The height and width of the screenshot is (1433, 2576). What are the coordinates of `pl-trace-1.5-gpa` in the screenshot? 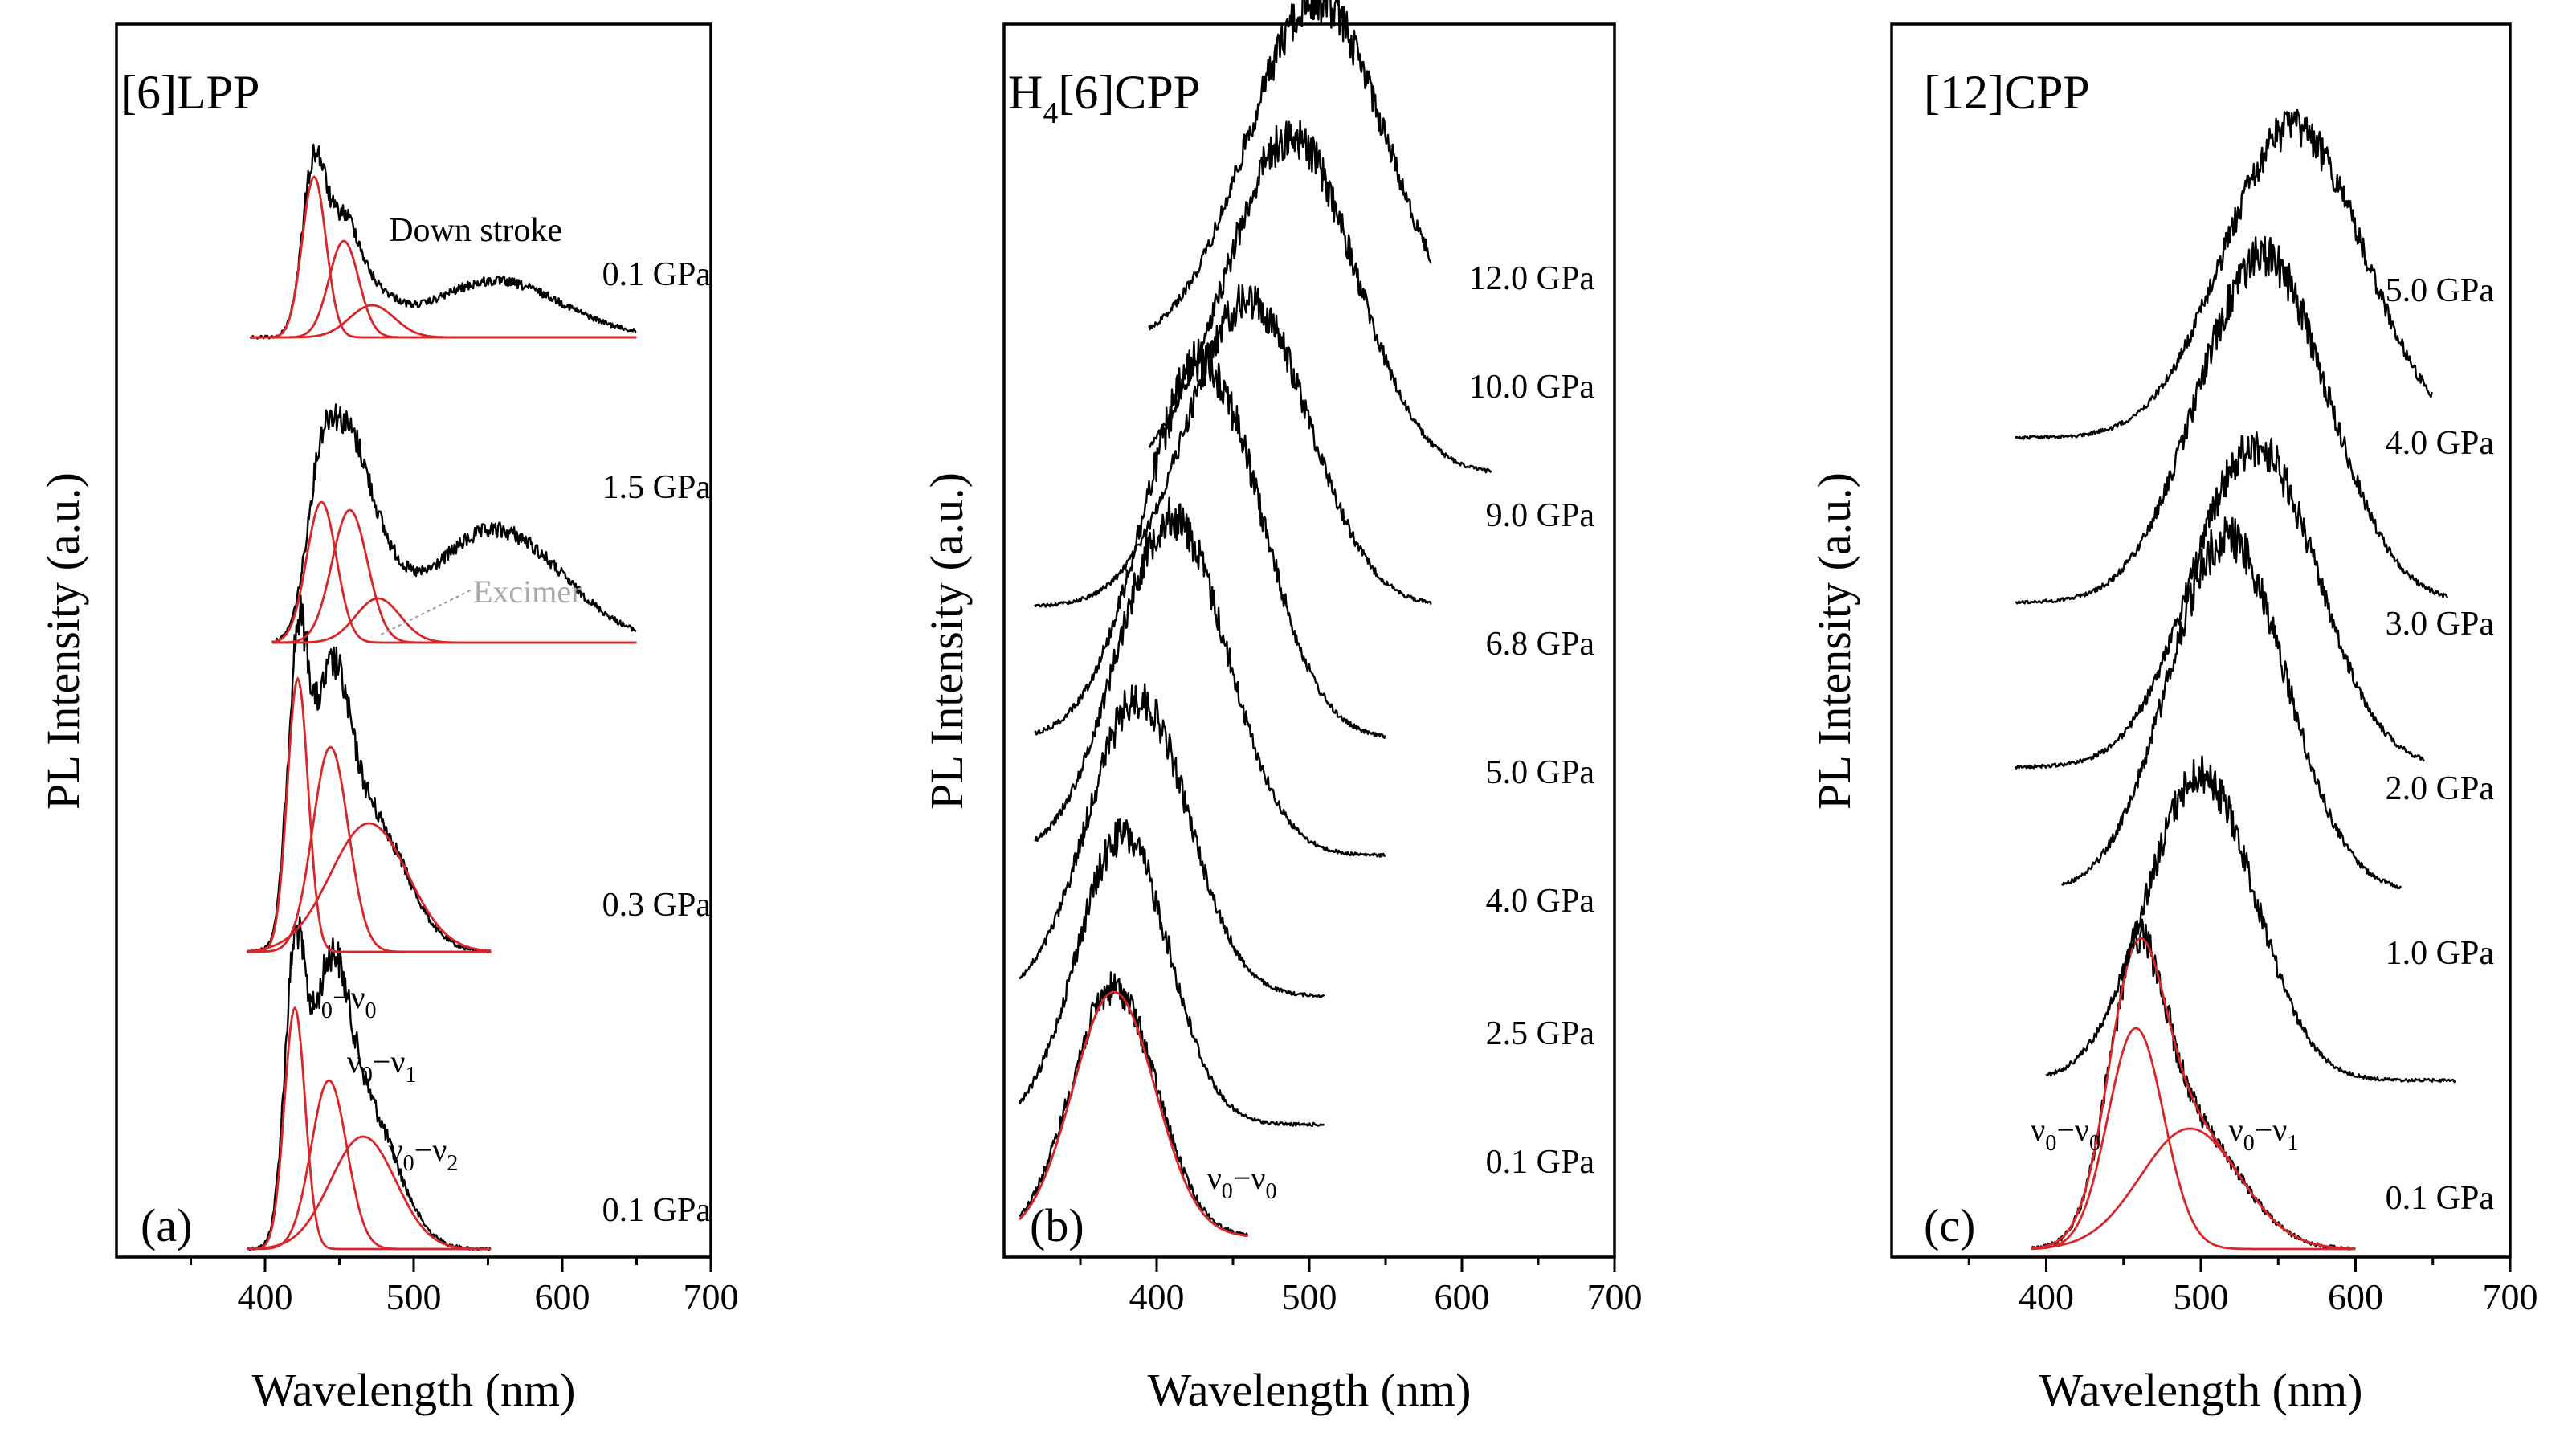 It's located at (454, 523).